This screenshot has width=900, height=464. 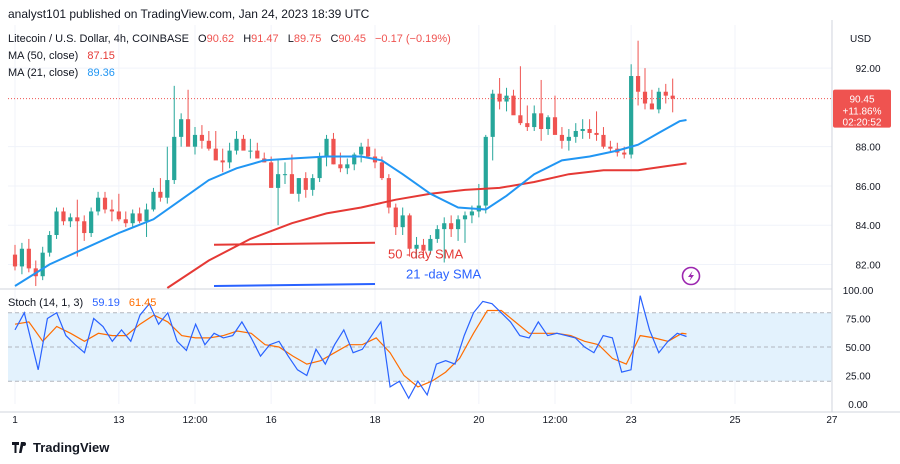 I want to click on tradingview-footer: TradingView, so click(x=60, y=447).